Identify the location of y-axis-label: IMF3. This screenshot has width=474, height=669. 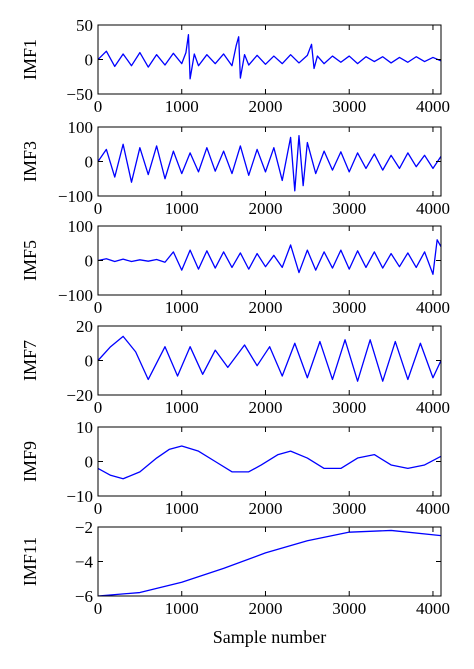
(30, 161).